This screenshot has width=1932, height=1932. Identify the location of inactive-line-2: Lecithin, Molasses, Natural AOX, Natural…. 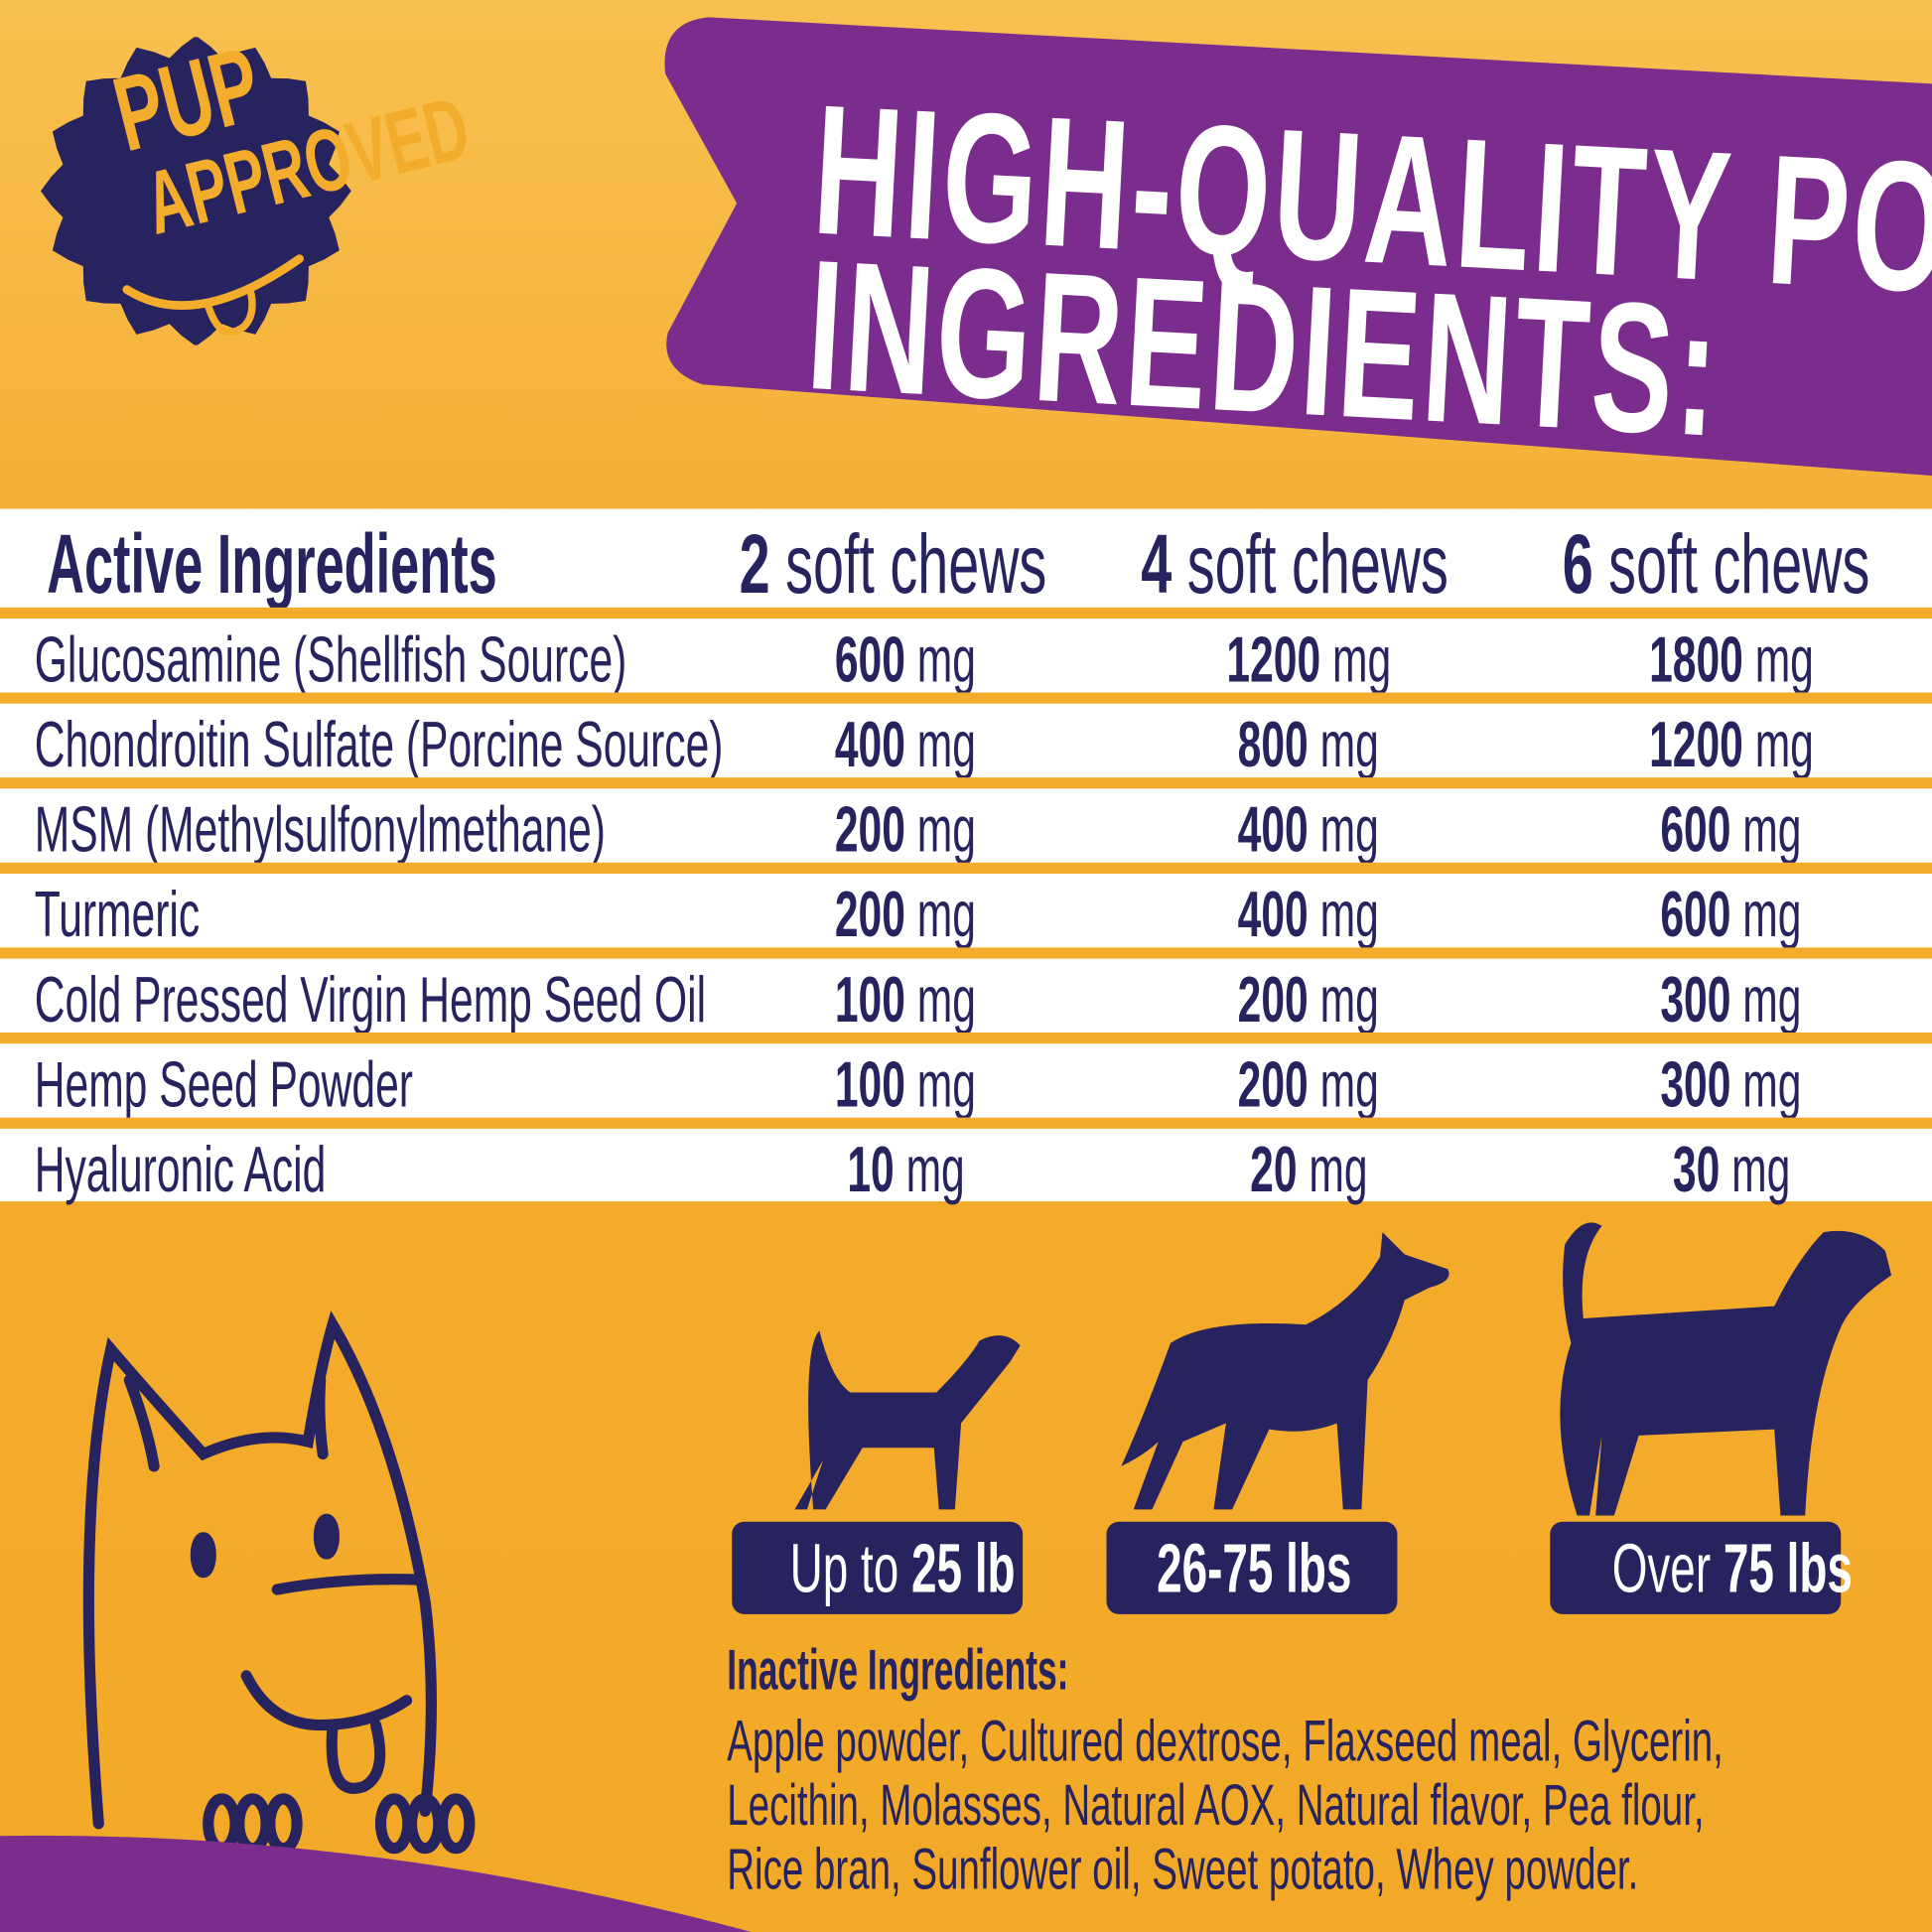
(1216, 1804).